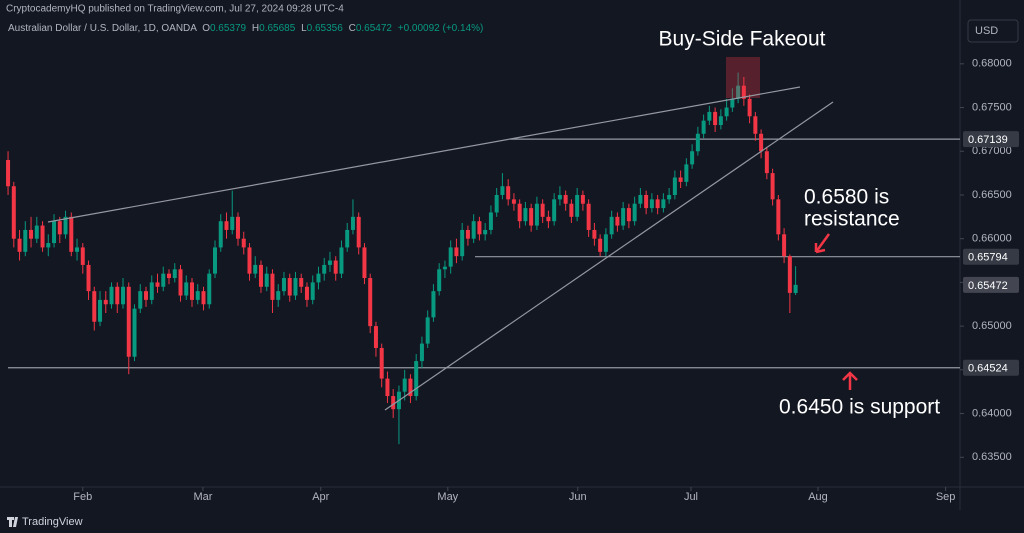 The image size is (1024, 533). I want to click on arrow, so click(850, 380).